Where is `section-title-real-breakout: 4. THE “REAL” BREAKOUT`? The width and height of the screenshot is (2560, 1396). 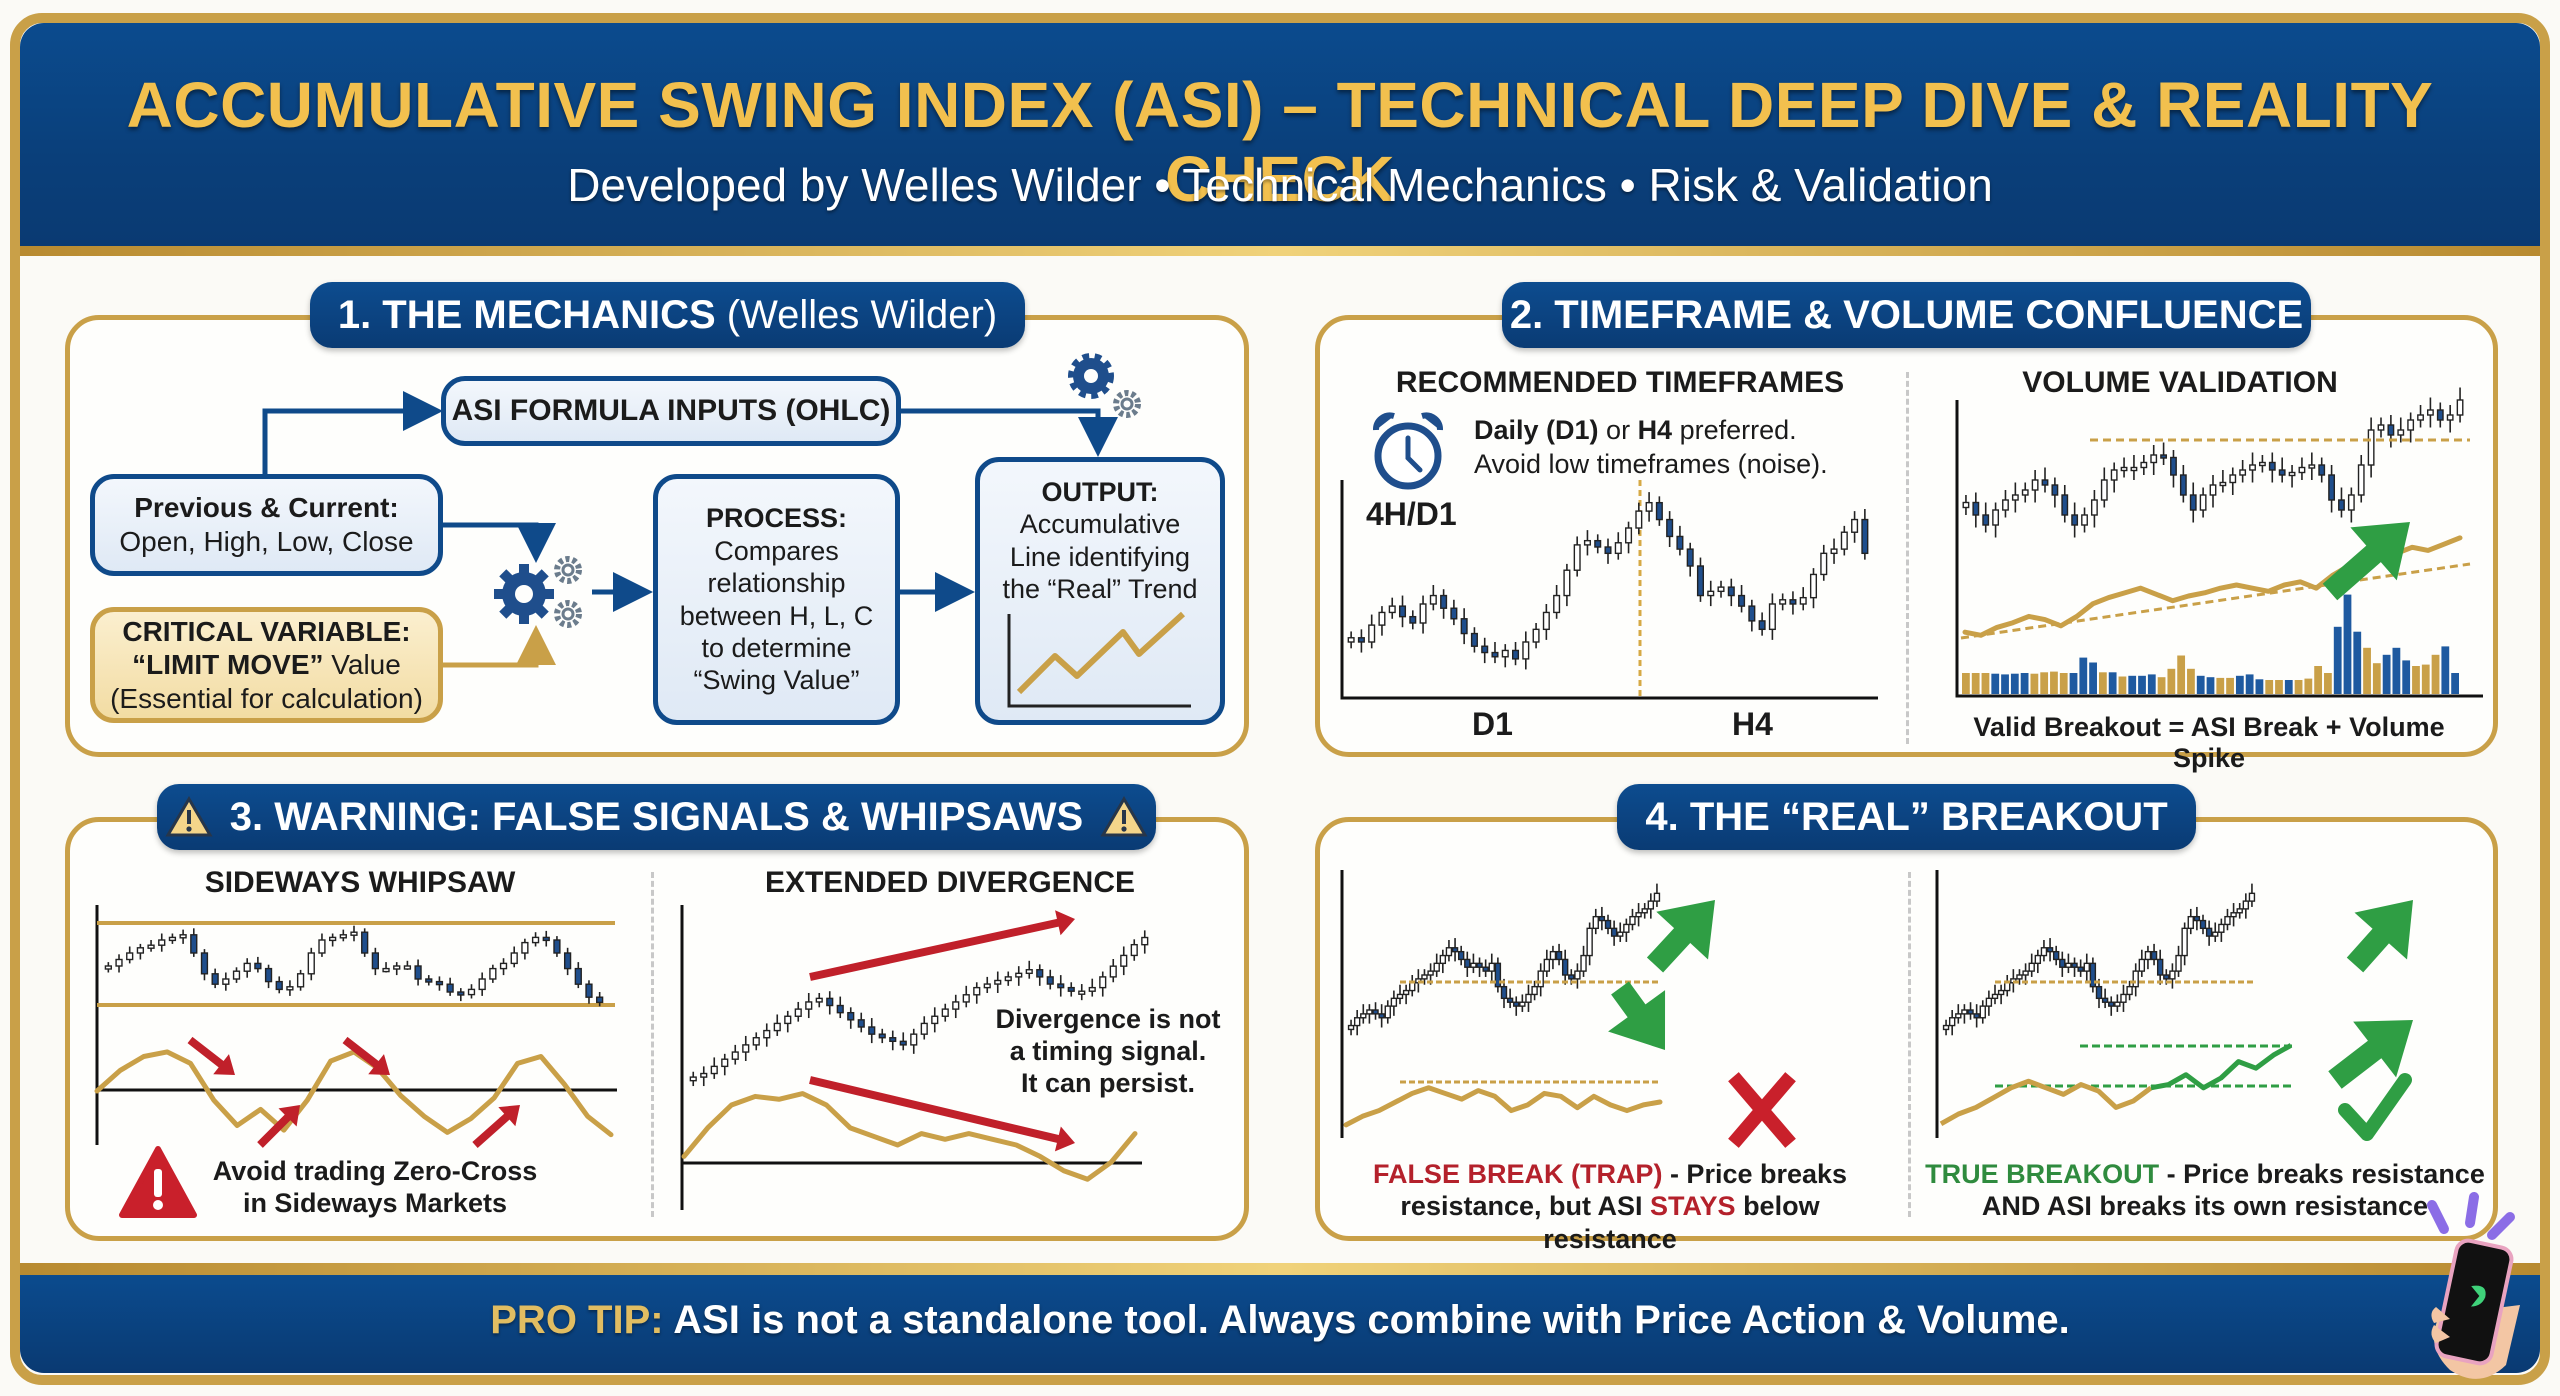
section-title-real-breakout: 4. THE “REAL” BREAKOUT is located at coordinates (1906, 817).